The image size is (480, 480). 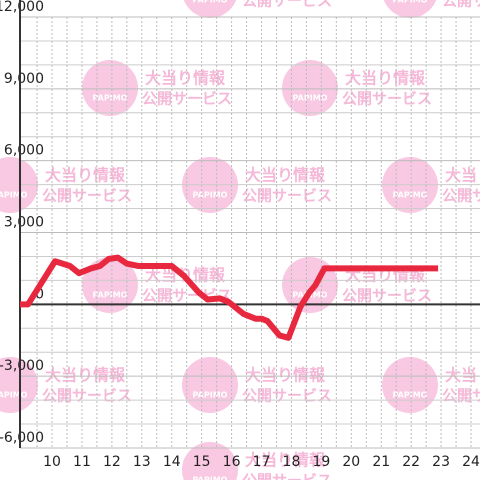 What do you see at coordinates (172, 462) in the screenshot?
I see `x-tick-label: 14` at bounding box center [172, 462].